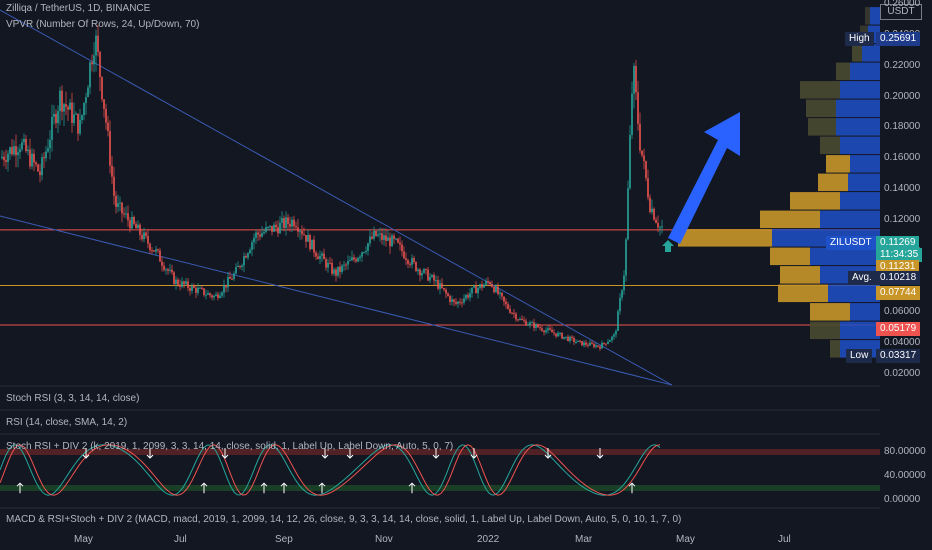  What do you see at coordinates (902, 312) in the screenshot?
I see `price-tick: 0.06000` at bounding box center [902, 312].